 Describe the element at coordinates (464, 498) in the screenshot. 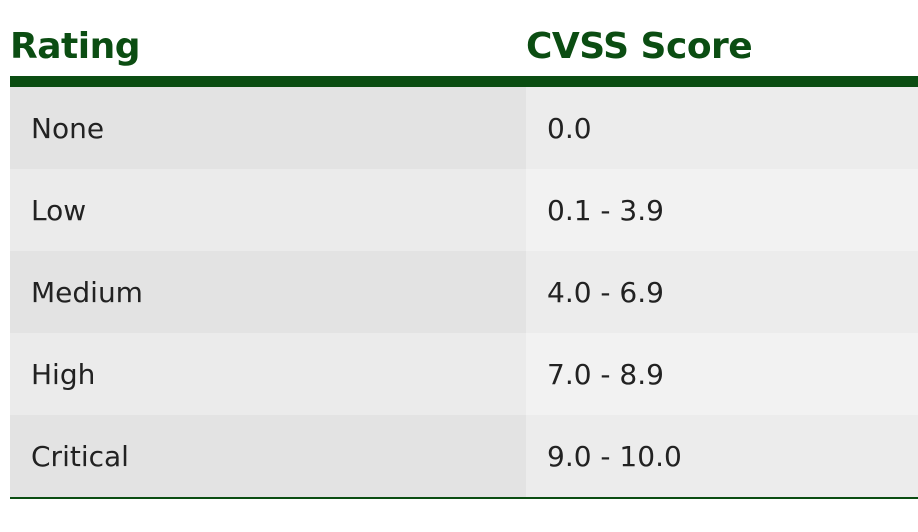

I see `table-bottom-rule` at that location.